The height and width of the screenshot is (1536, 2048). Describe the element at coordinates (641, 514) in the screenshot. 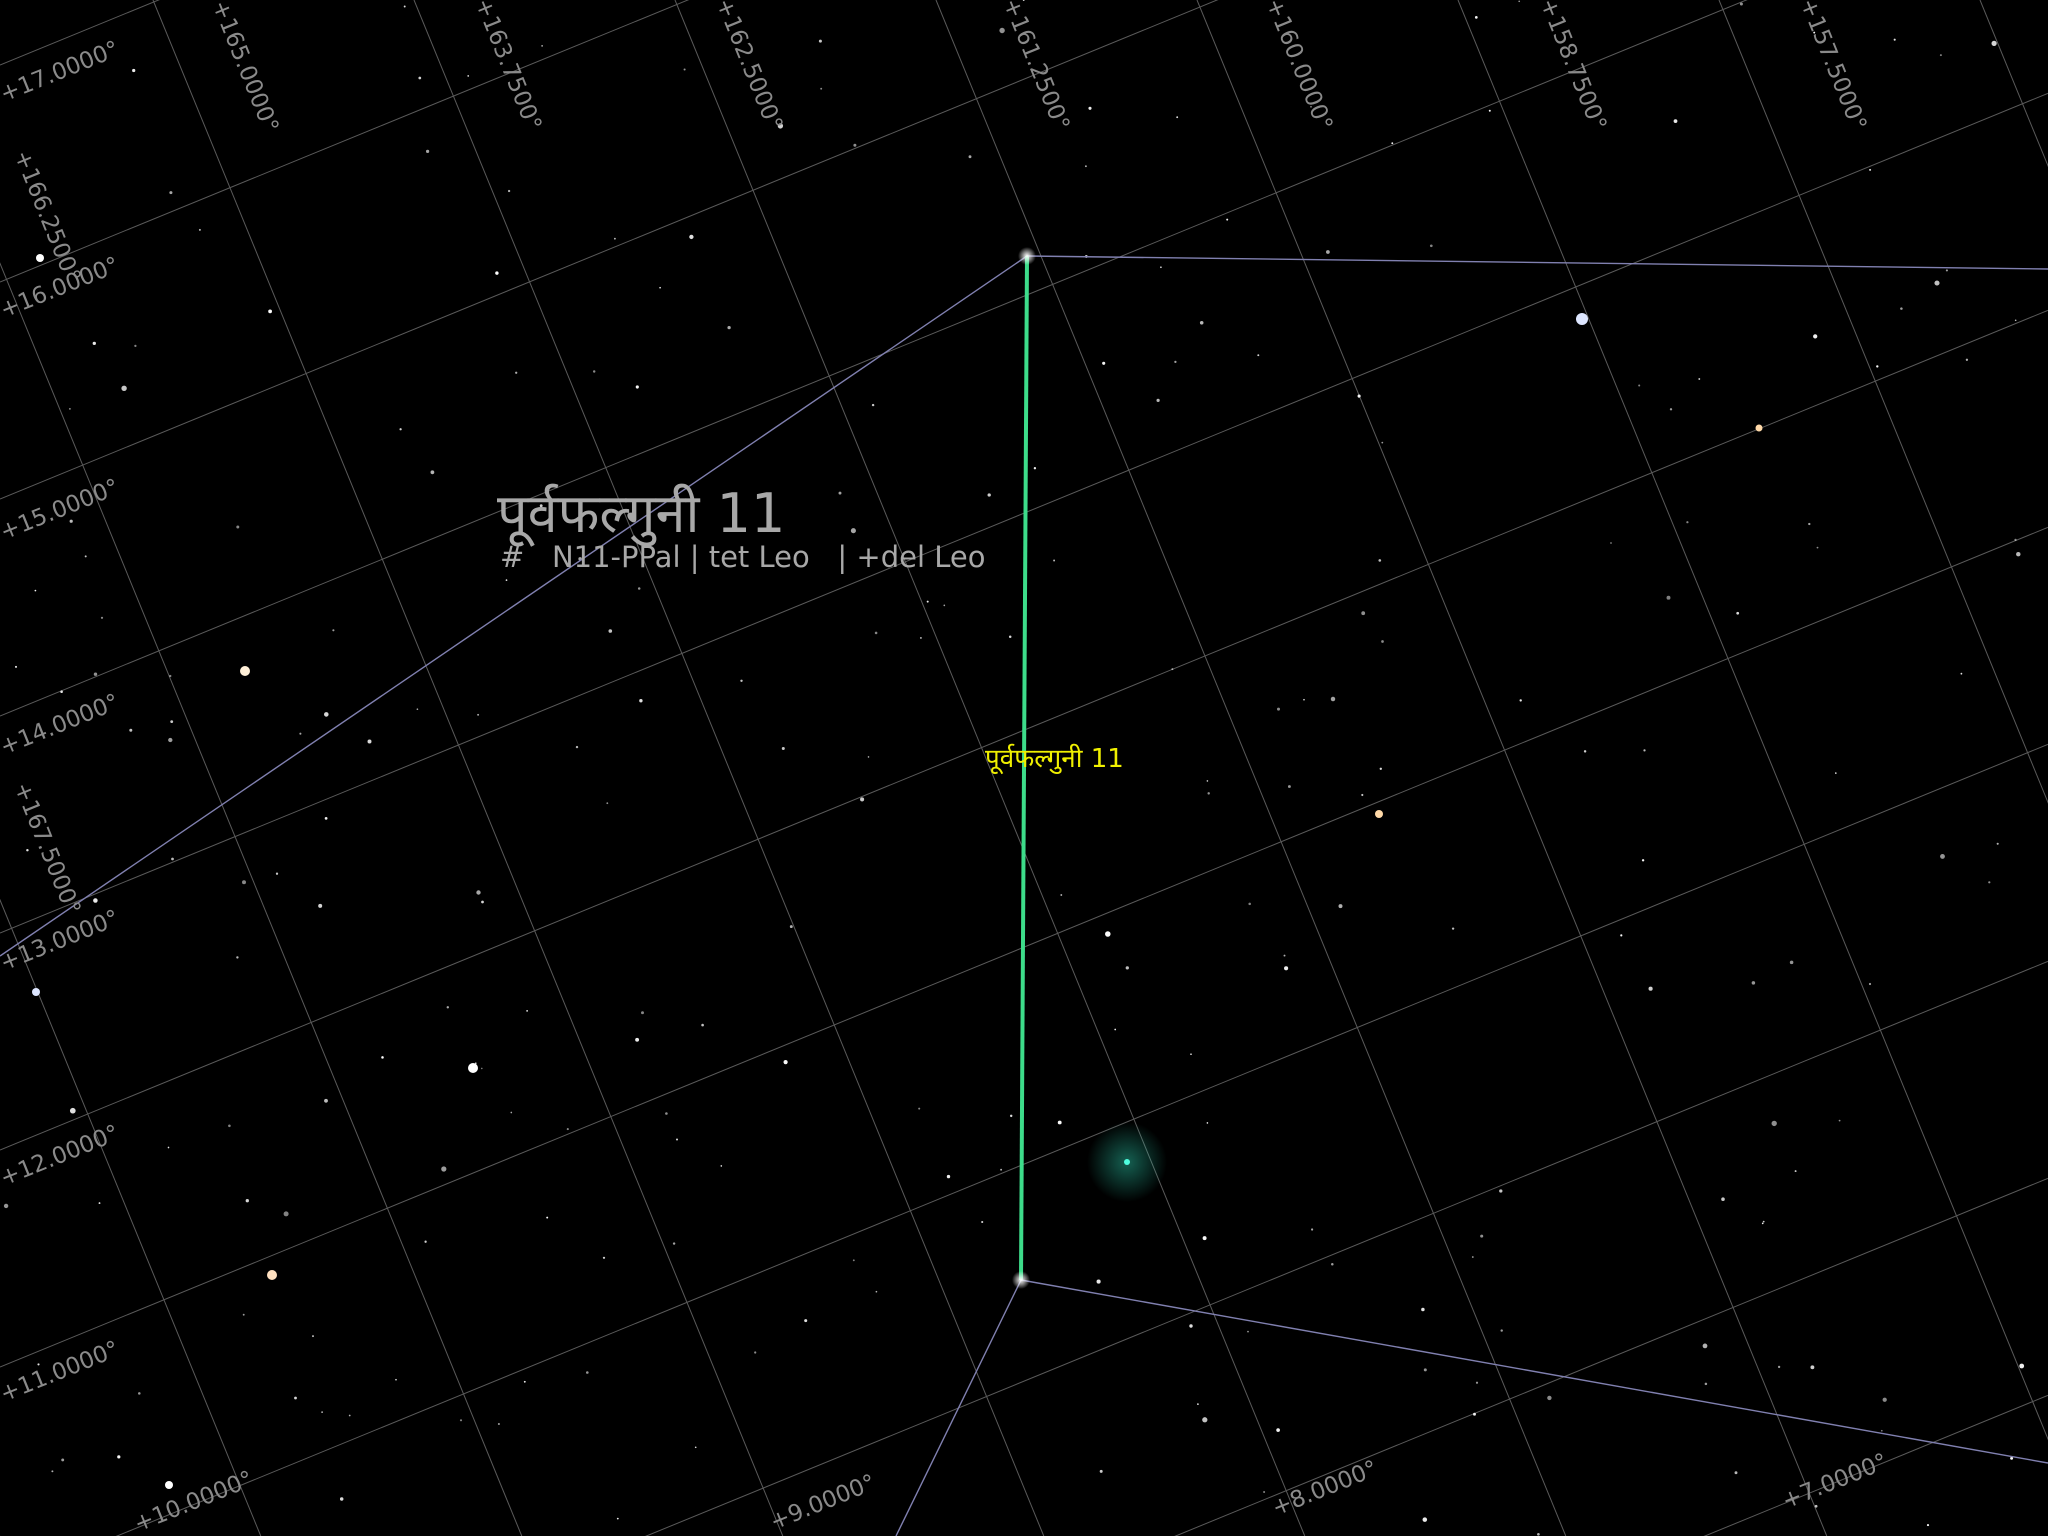

I see `object-title: पूर्वफल्गुनी 11` at that location.